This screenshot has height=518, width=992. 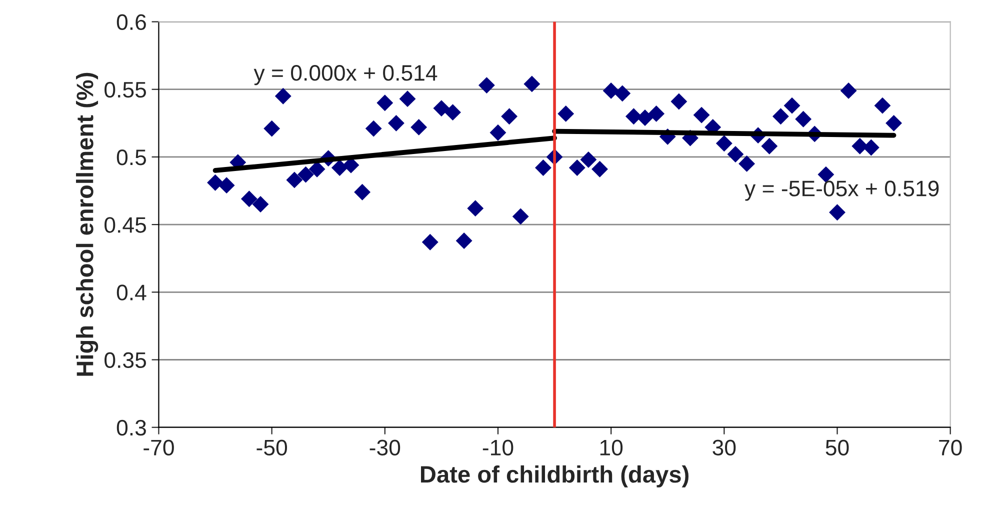 I want to click on annotation: y = -5E-05x + 0.519, so click(x=841, y=190).